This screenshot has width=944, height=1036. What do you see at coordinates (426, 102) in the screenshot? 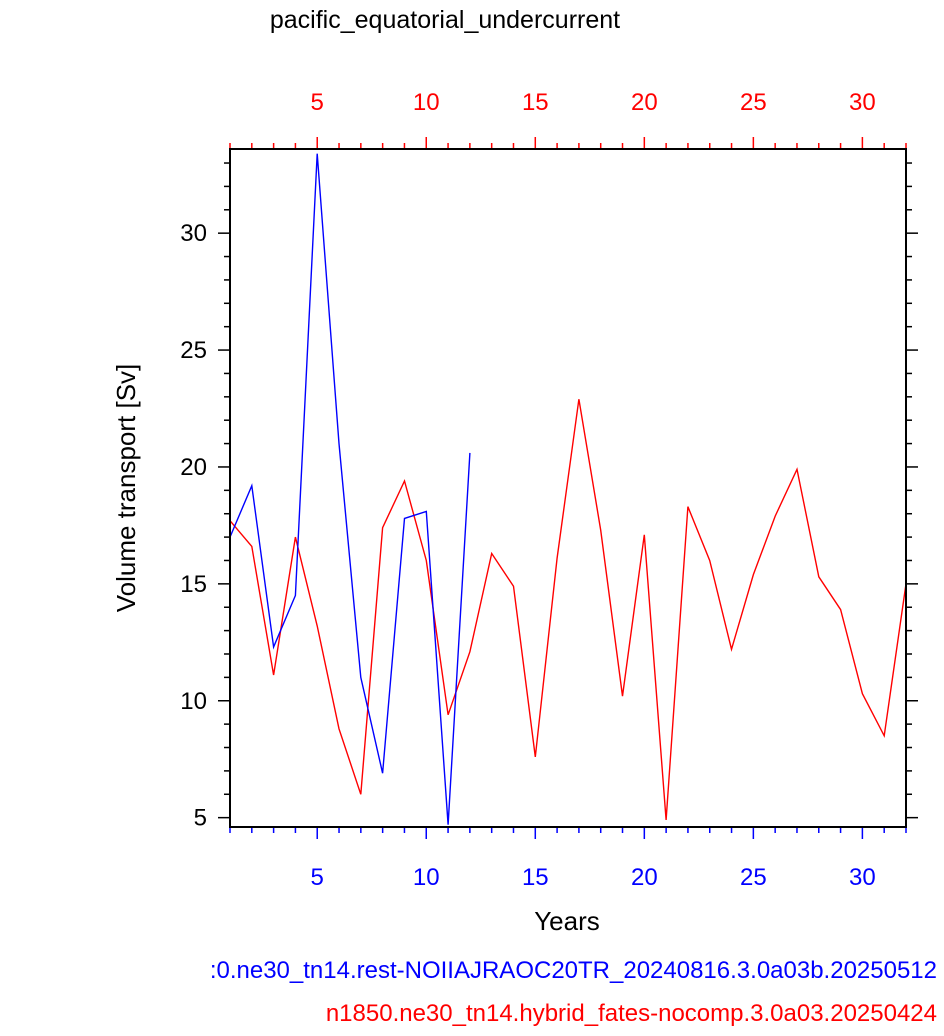
I see `x-tick-label-top: 10` at bounding box center [426, 102].